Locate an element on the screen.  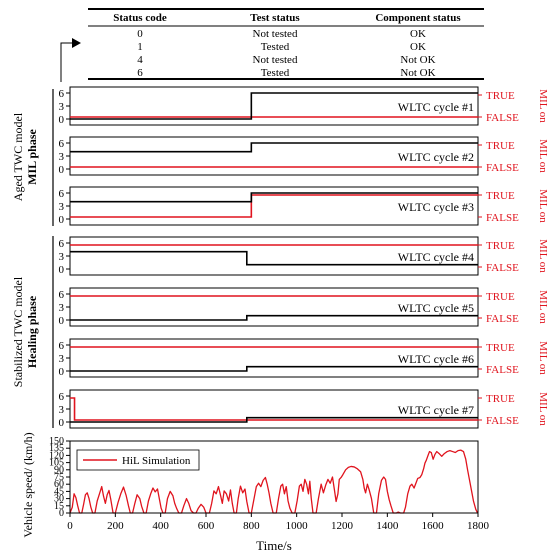
cycle-title: WLTC cycle #7 is located at coordinates (436, 410).